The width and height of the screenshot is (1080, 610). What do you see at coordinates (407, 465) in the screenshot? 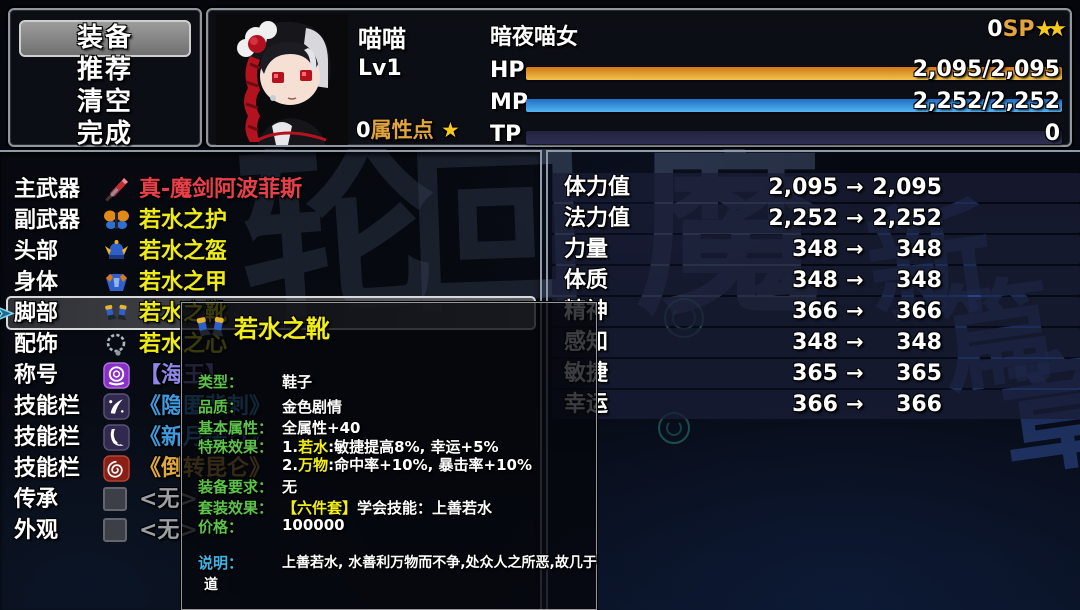
I see `tooltip-special-2: 2.万物:命中率+10%, 暴击率+10%` at bounding box center [407, 465].